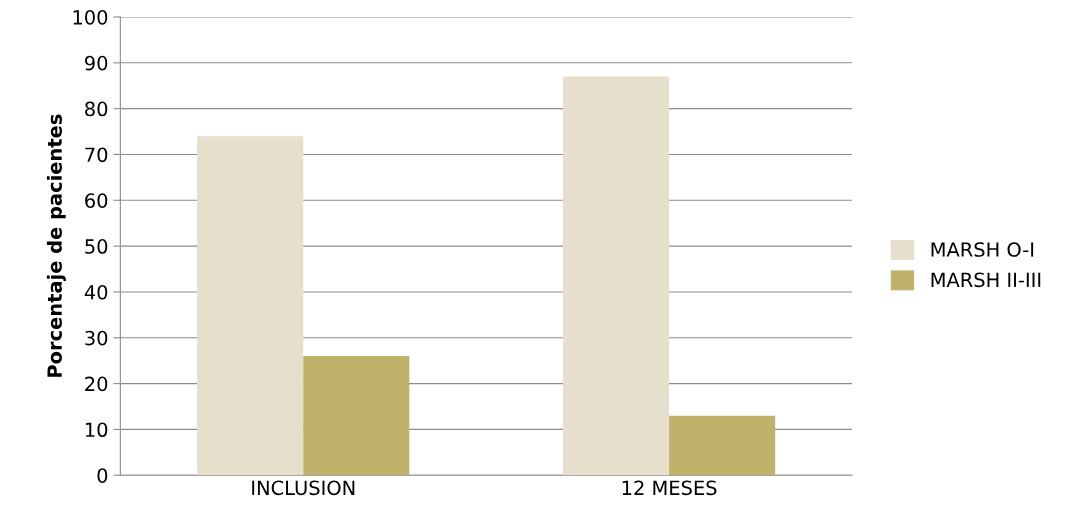 Image resolution: width=1065 pixels, height=531 pixels. I want to click on y-tick-label: 80, so click(96, 109).